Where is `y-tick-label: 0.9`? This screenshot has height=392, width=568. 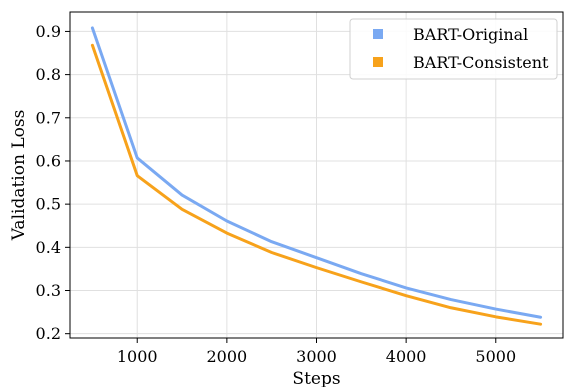 y-tick-label: 0.9 is located at coordinates (48, 31).